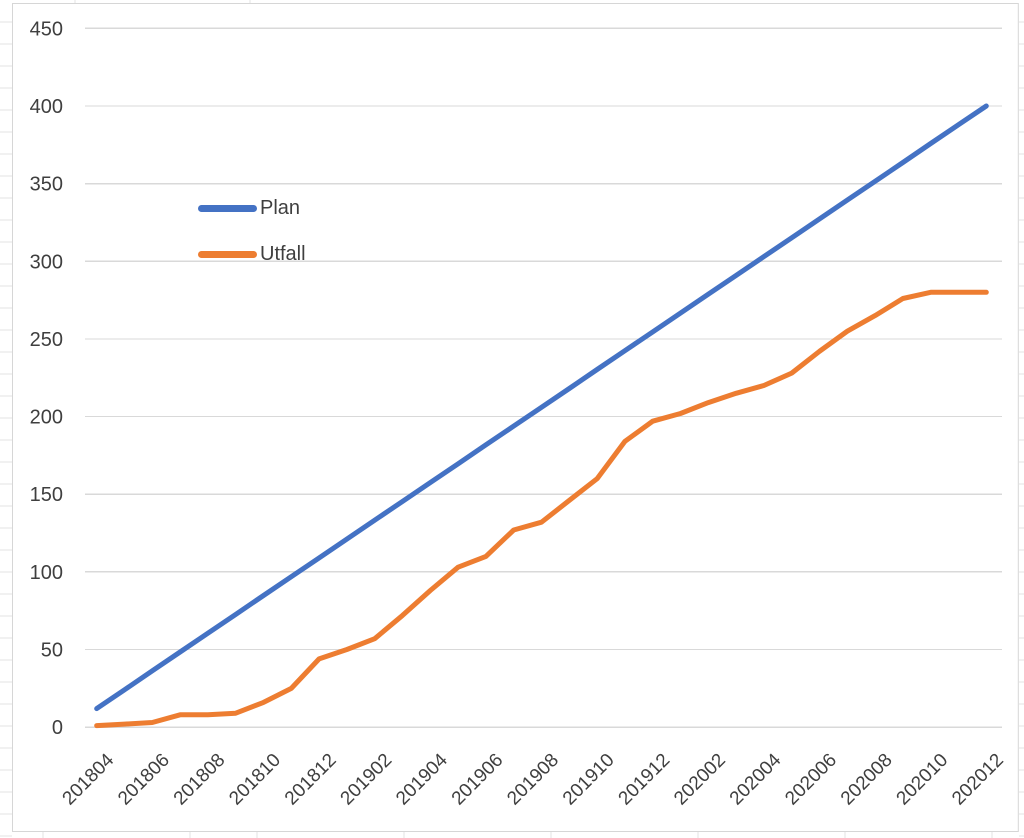 This screenshot has width=1024, height=838. Describe the element at coordinates (52, 651) in the screenshot. I see `y-axis-tick-label: 50` at that location.